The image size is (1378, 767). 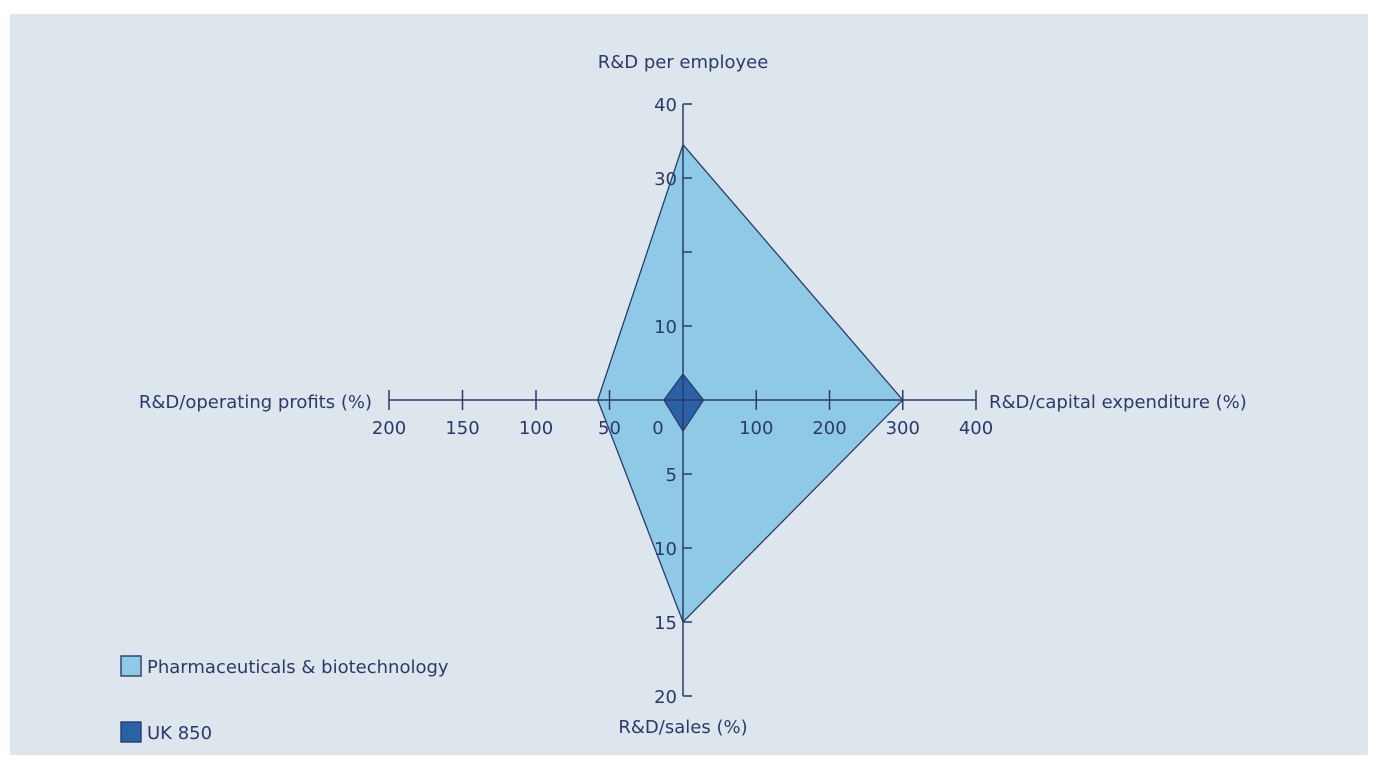 What do you see at coordinates (665, 697) in the screenshot?
I see `tick-label-rd_sales-3: 20` at bounding box center [665, 697].